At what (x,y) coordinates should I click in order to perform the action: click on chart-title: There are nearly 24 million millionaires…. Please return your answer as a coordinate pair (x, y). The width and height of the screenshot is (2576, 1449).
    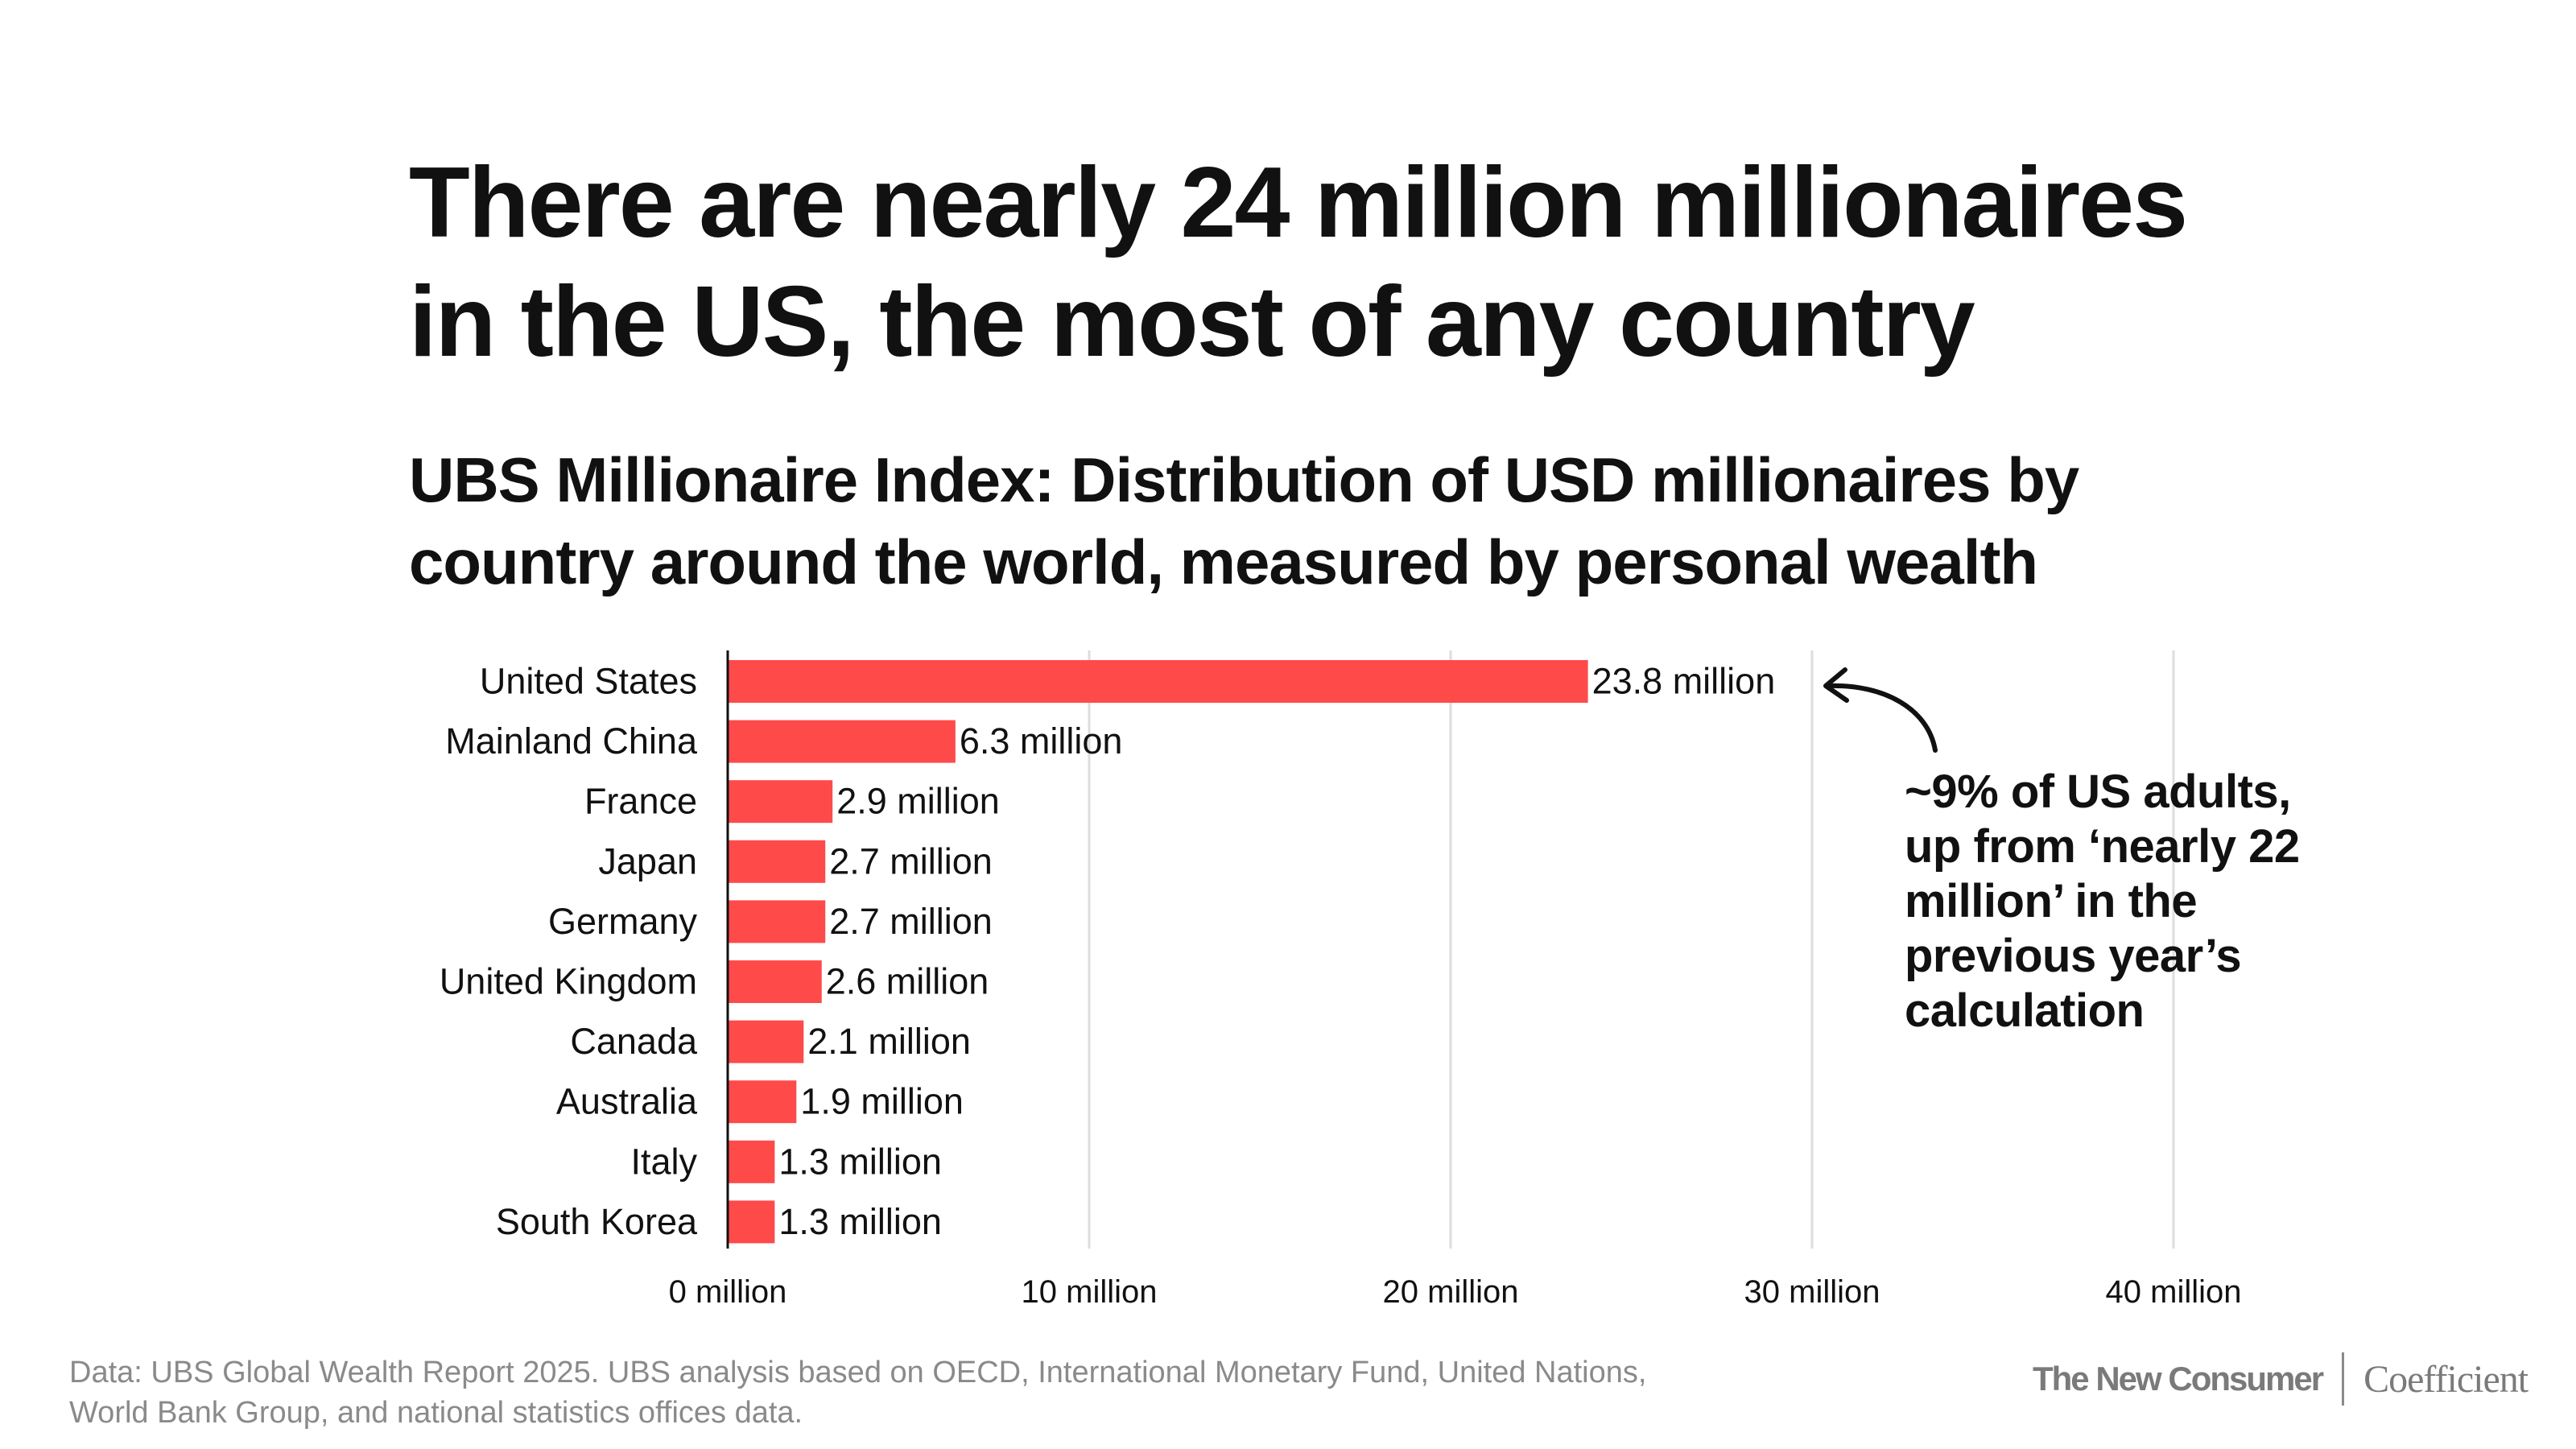
    Looking at the image, I should click on (1298, 262).